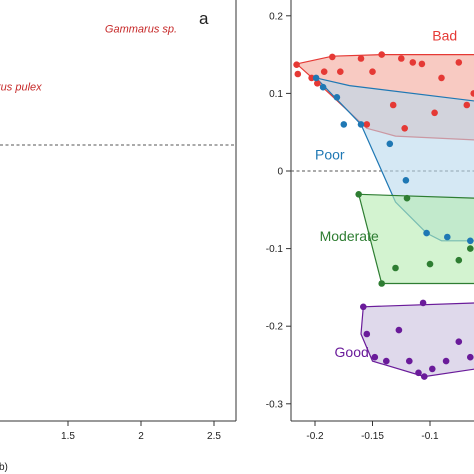 The width and height of the screenshot is (474, 474). I want to click on group-label-poor: Poor, so click(330, 154).